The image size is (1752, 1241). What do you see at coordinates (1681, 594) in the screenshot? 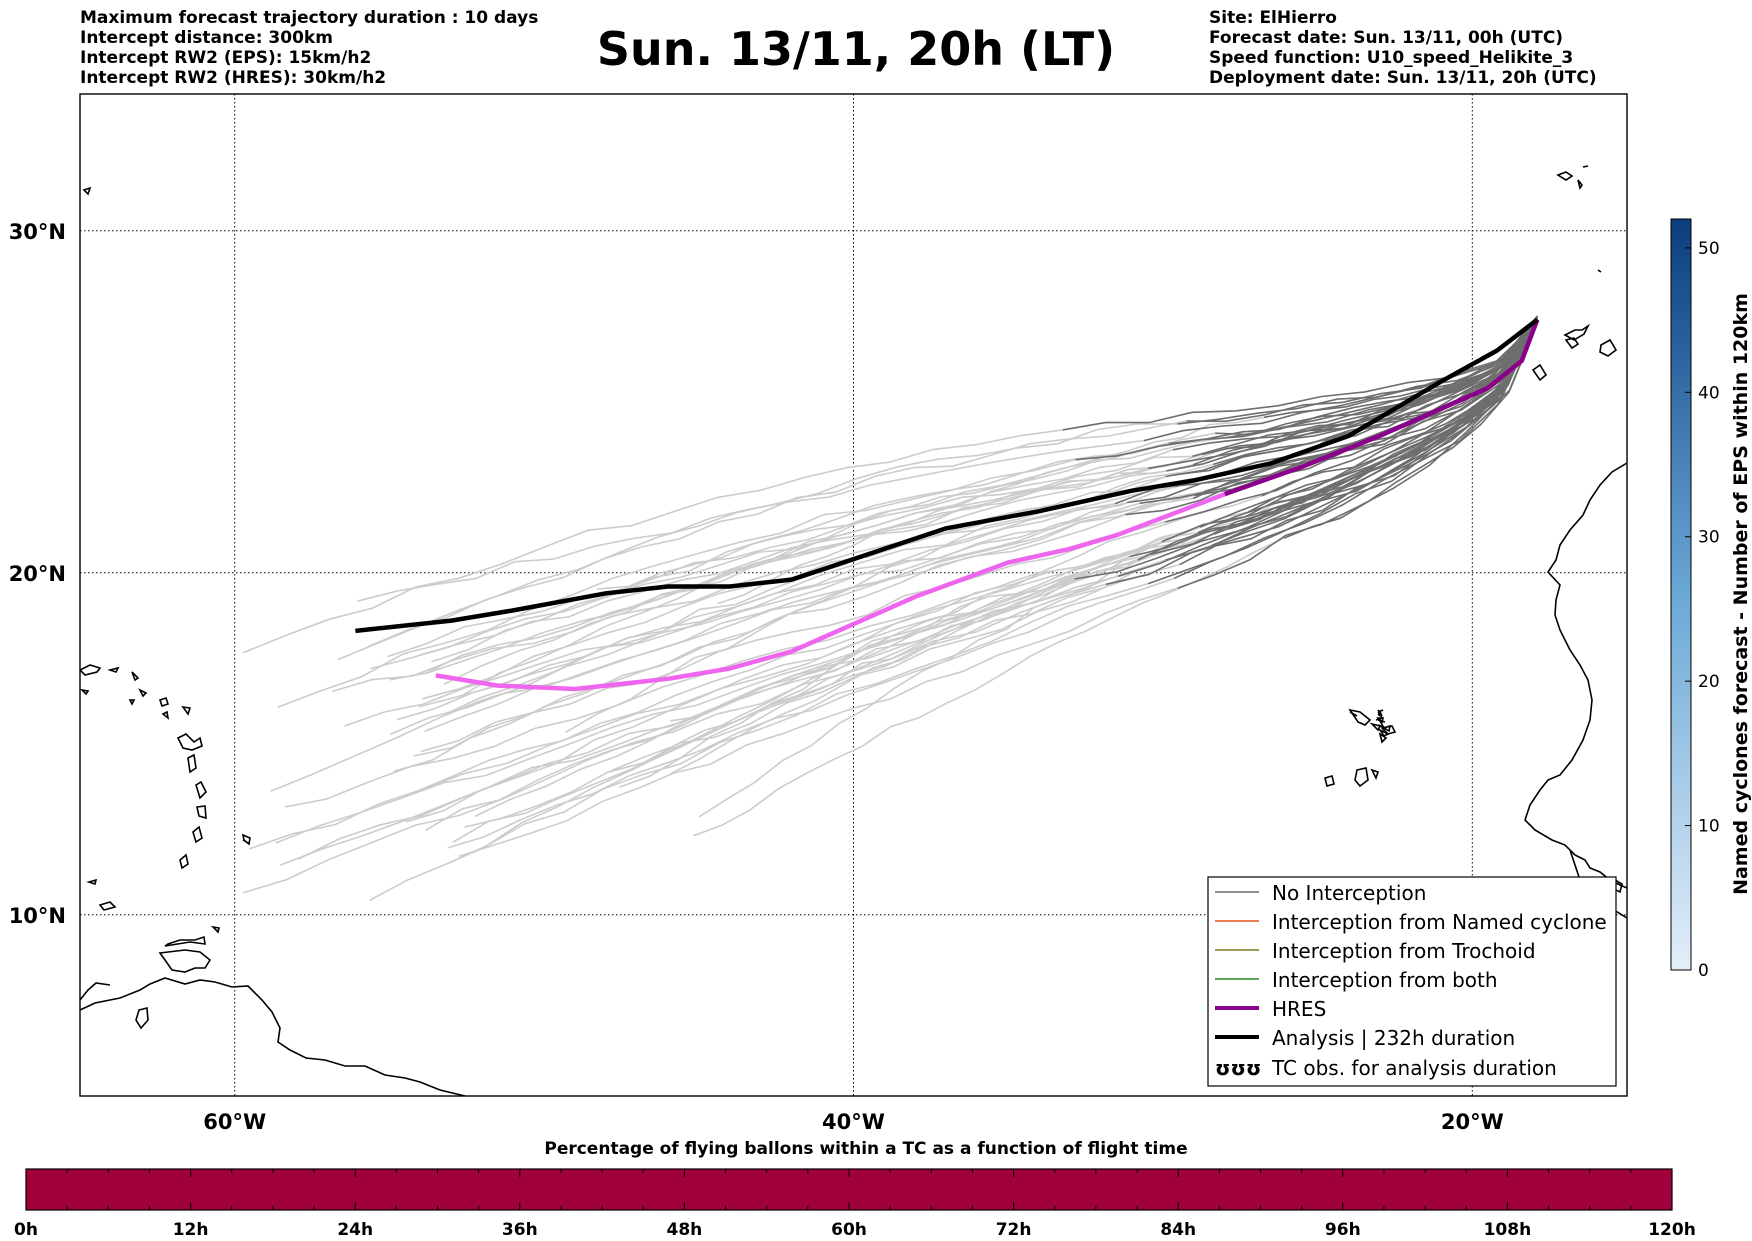
I see `colorbar-gradient` at bounding box center [1681, 594].